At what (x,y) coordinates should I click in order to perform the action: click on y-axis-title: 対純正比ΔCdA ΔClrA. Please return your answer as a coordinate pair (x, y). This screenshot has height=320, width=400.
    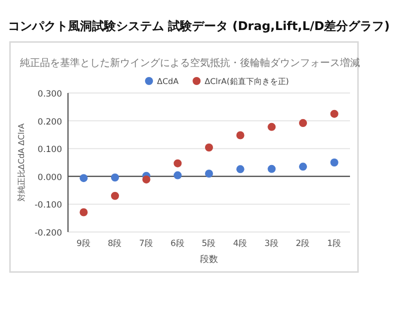
    Looking at the image, I should click on (21, 162).